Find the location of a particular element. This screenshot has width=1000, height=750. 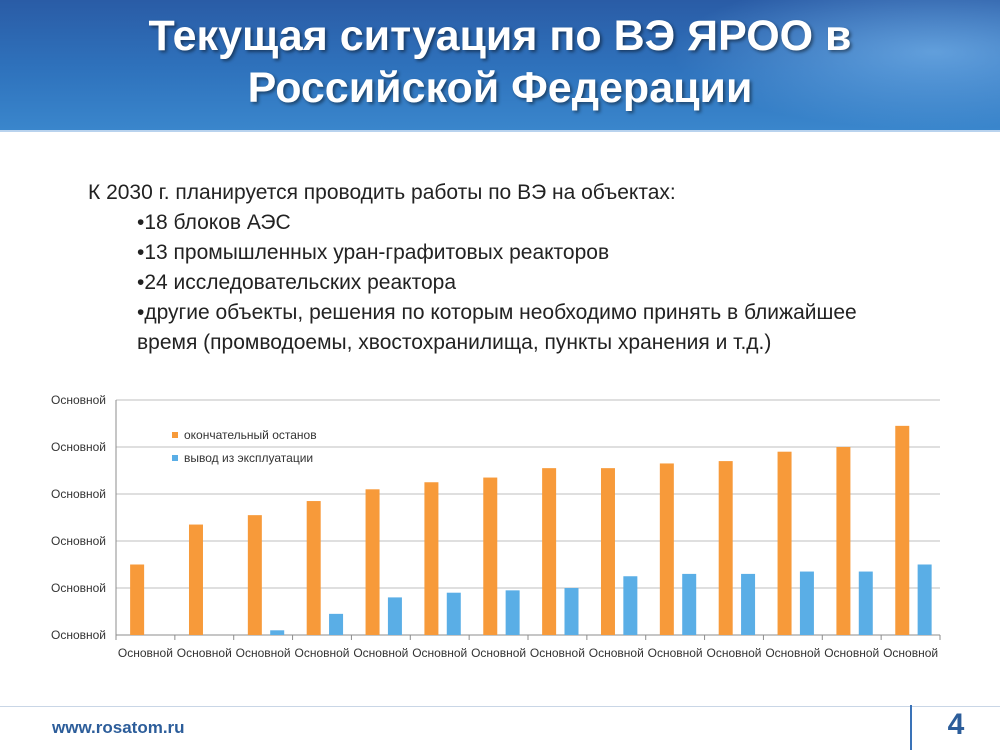

bullet-item: •24 исследовательских реактора is located at coordinates (297, 282).